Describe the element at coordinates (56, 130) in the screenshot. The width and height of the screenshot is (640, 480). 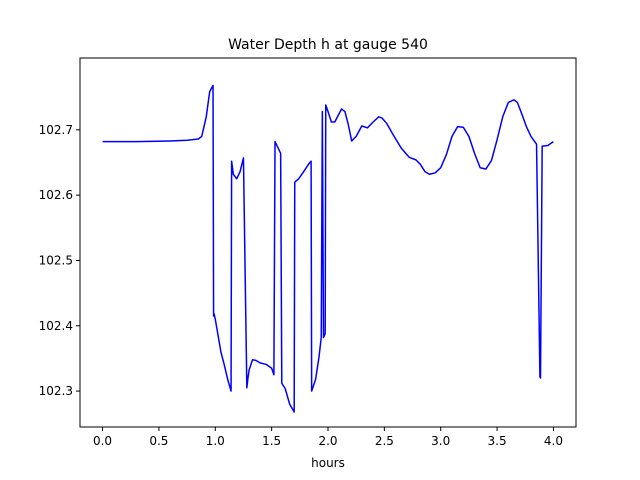
I see `y-tick-label: 102.7` at that location.